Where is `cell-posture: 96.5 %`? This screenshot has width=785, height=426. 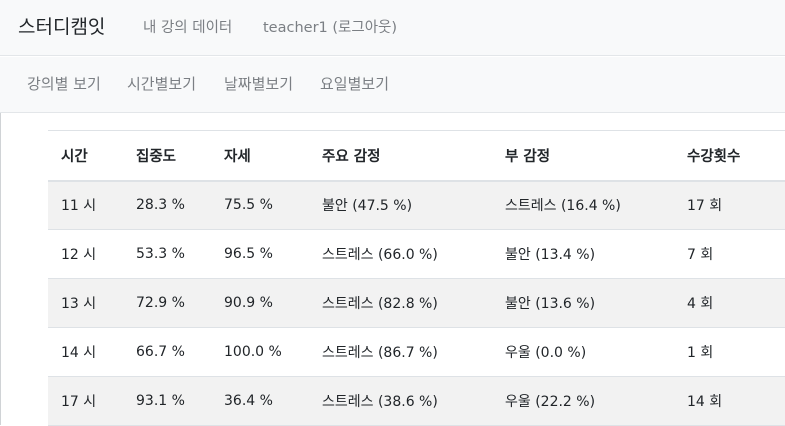
cell-posture: 96.5 % is located at coordinates (248, 254).